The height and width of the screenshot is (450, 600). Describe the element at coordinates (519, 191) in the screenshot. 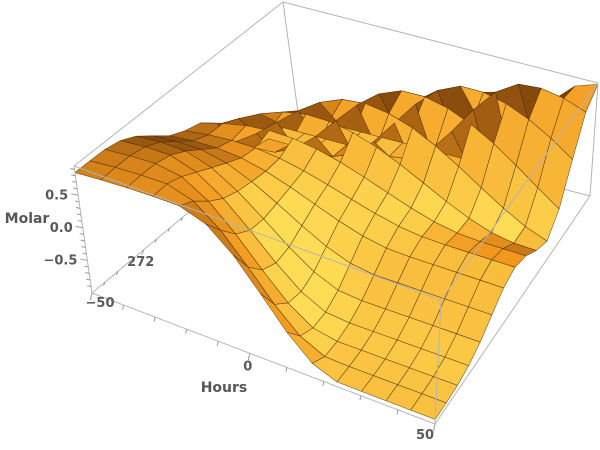

I see `box-edge-top-front-right` at that location.